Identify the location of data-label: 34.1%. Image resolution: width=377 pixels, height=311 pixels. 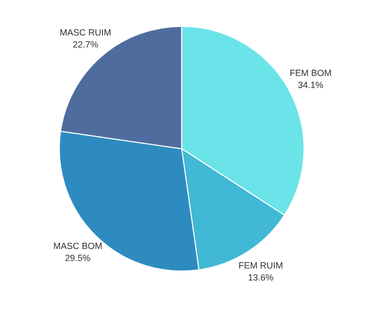
(311, 85).